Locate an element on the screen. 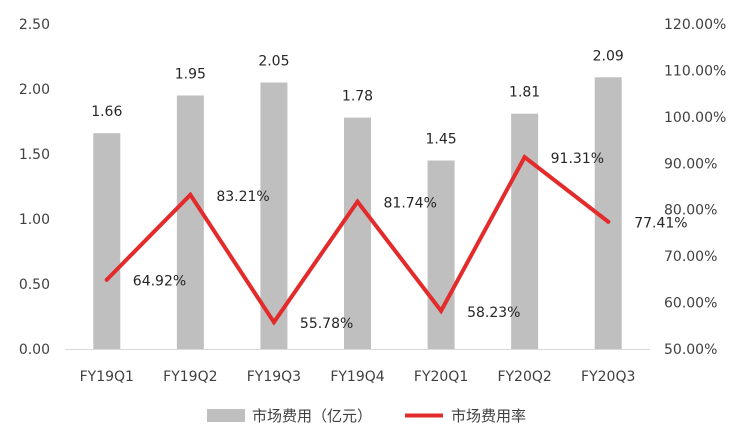 Image resolution: width=750 pixels, height=447 pixels. legend-bar-swatch is located at coordinates (226, 415).